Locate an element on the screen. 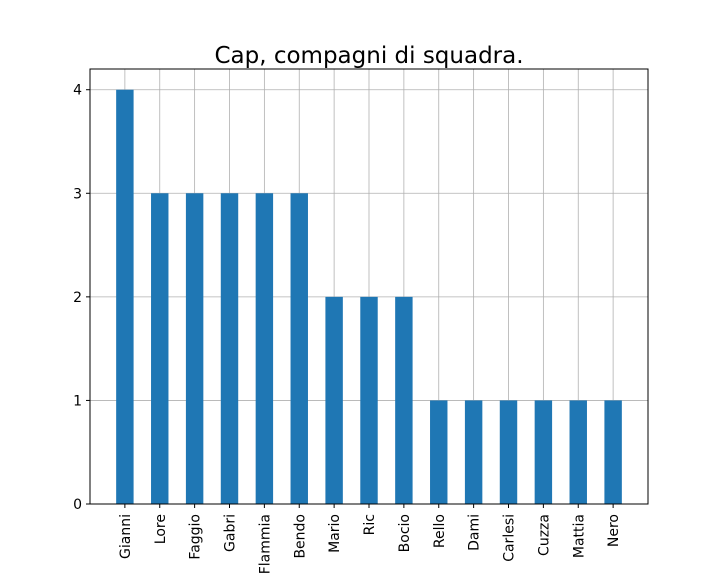 This screenshot has width=720, height=576. x-tick-label: Rello is located at coordinates (440, 531).